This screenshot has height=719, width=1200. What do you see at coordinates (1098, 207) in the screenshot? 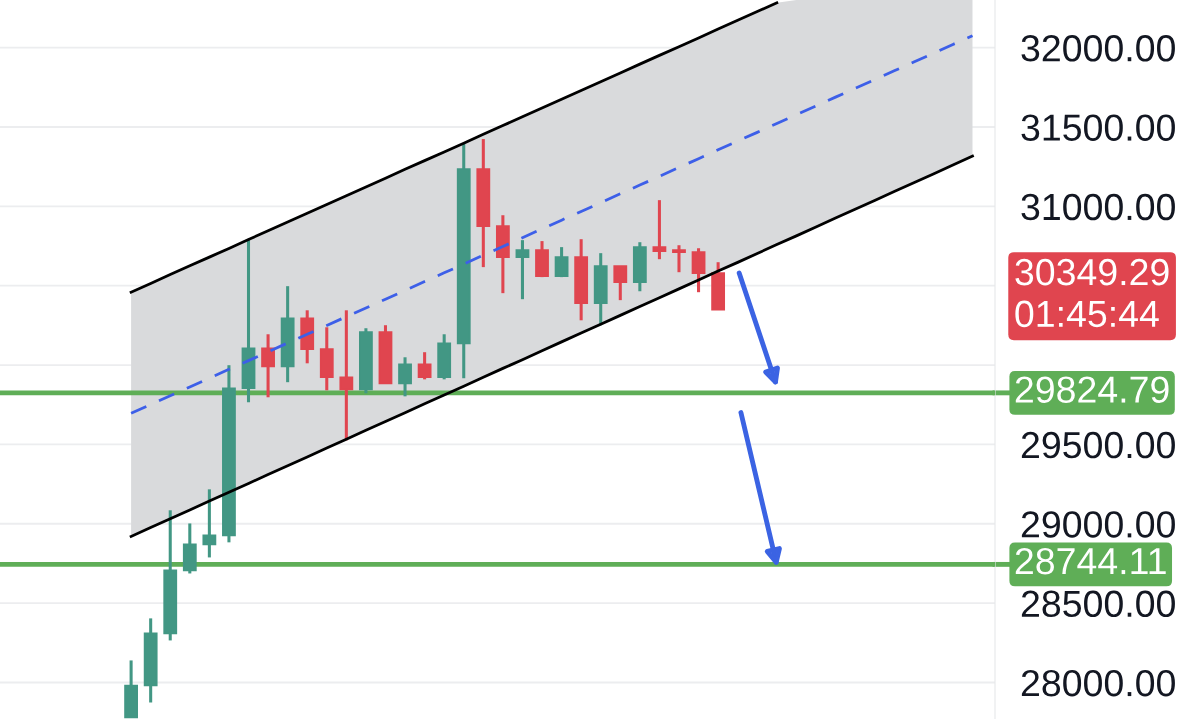
I see `y-tick-label: 31000.00` at bounding box center [1098, 207].